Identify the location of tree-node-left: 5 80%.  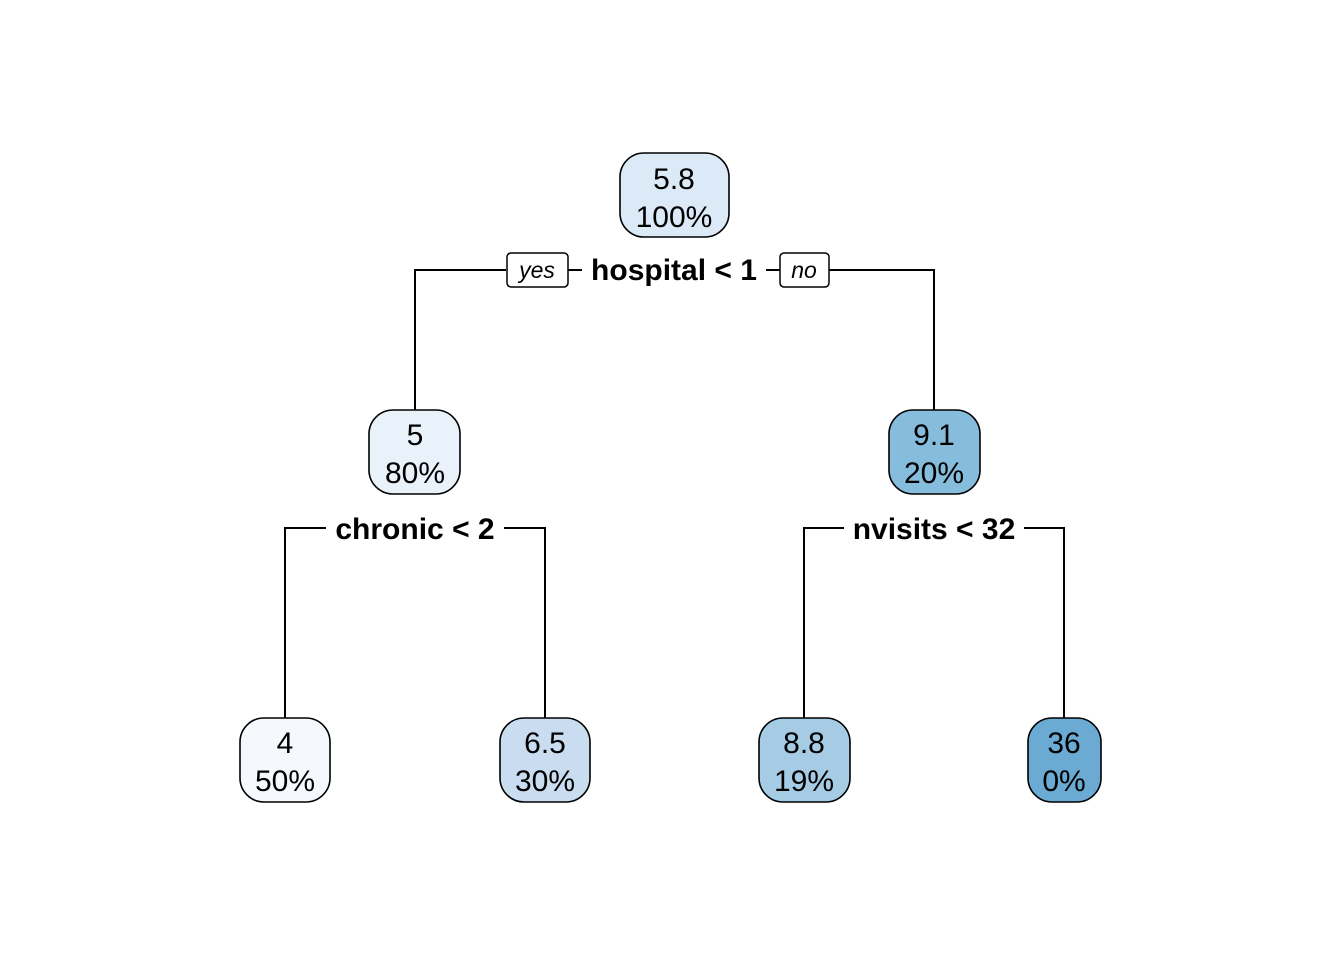
(414, 452).